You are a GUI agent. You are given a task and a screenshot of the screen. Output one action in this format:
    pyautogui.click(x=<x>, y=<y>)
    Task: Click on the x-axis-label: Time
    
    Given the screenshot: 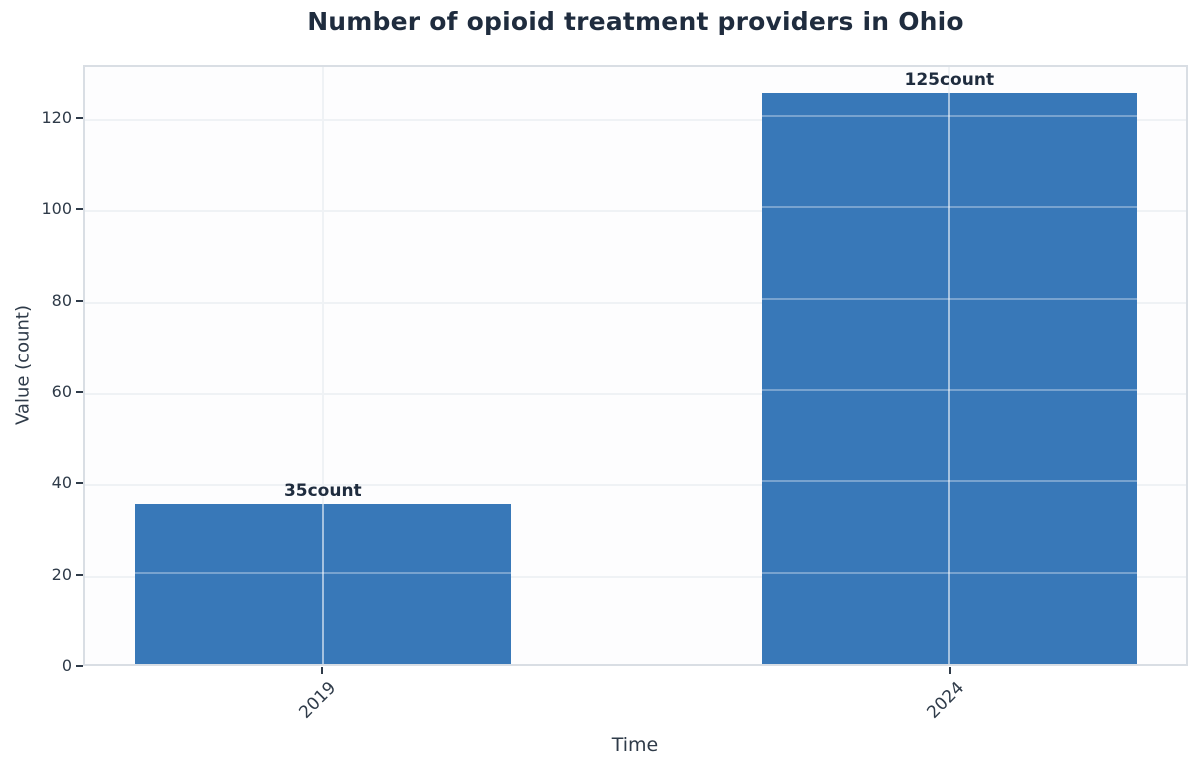 What is the action you would take?
    pyautogui.click(x=635, y=745)
    